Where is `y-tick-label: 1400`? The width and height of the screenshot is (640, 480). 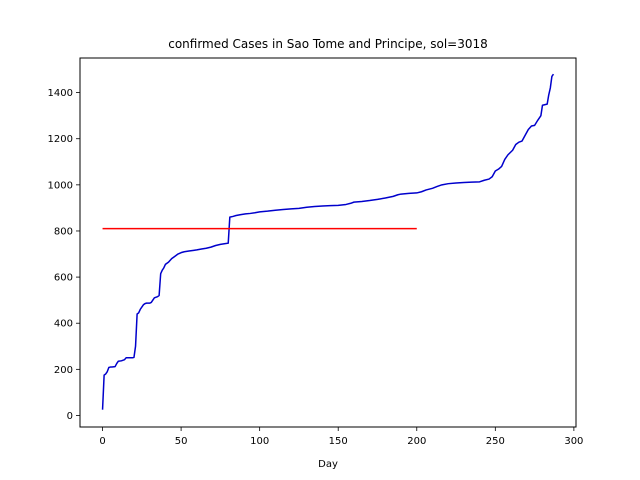 y-tick-label: 1400 is located at coordinates (60, 93).